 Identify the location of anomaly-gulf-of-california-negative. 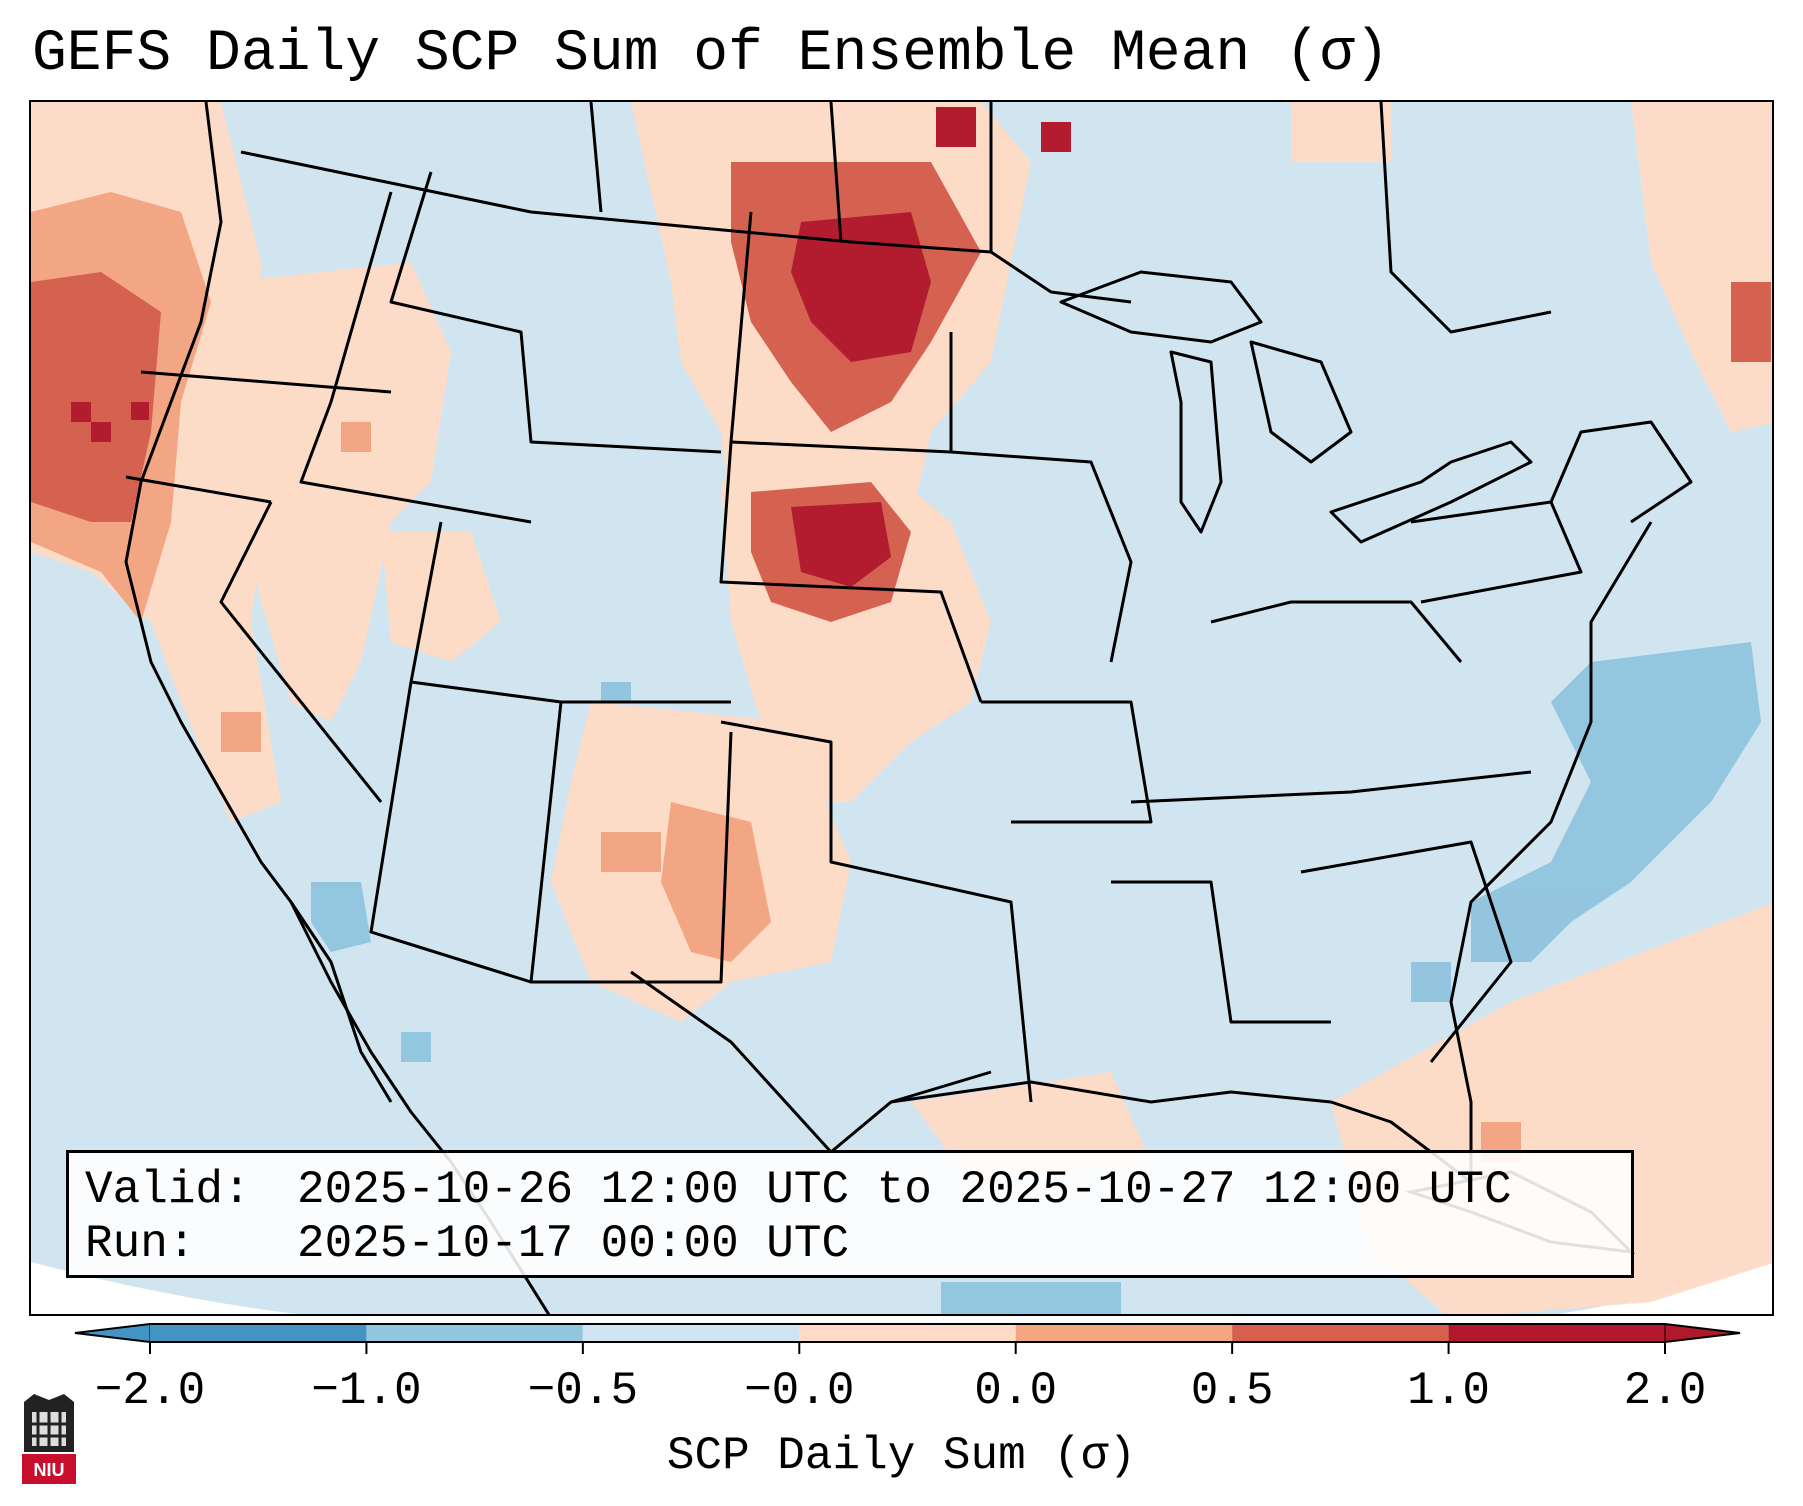
(341, 917).